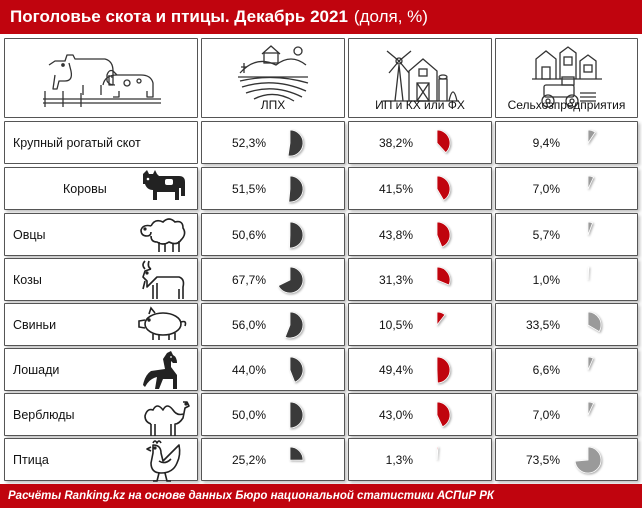  Describe the element at coordinates (542, 324) in the screenshot. I see `share-value: 33,5%` at that location.